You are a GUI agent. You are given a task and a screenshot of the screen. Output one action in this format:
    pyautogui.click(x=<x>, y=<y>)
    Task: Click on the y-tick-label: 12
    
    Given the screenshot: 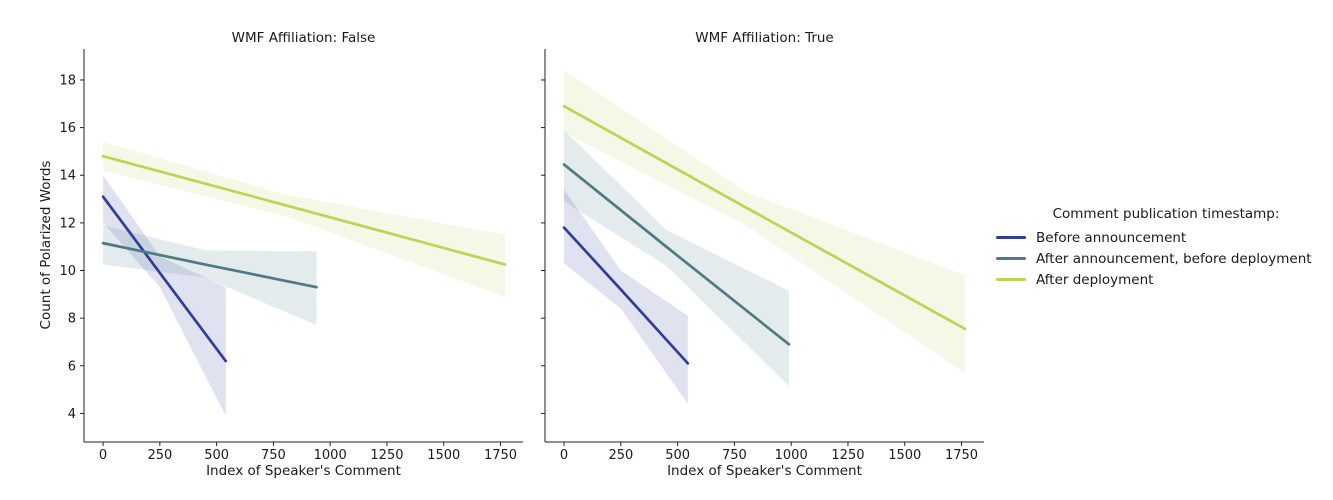 What is the action you would take?
    pyautogui.click(x=67, y=223)
    